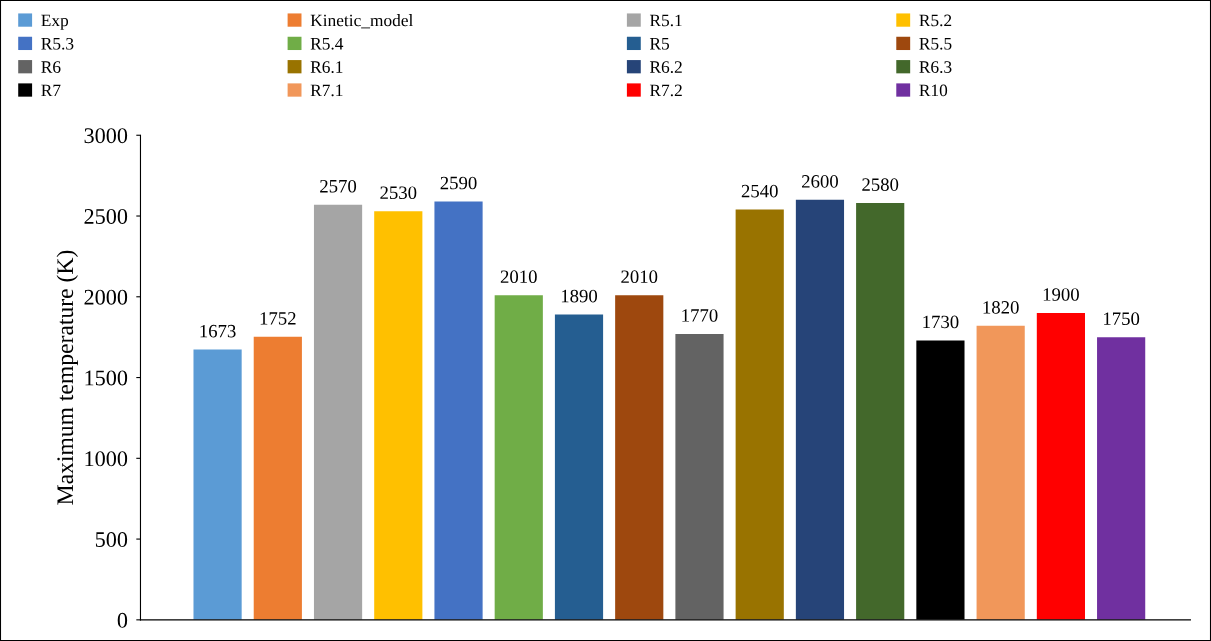 The height and width of the screenshot is (641, 1211). I want to click on legend-label: R5.2, so click(935, 20).